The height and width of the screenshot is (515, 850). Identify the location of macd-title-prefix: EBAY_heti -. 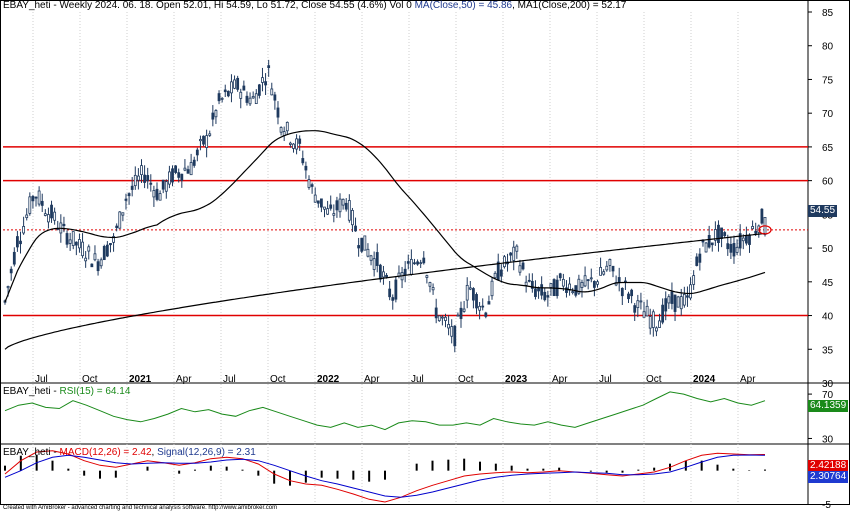
(31, 452).